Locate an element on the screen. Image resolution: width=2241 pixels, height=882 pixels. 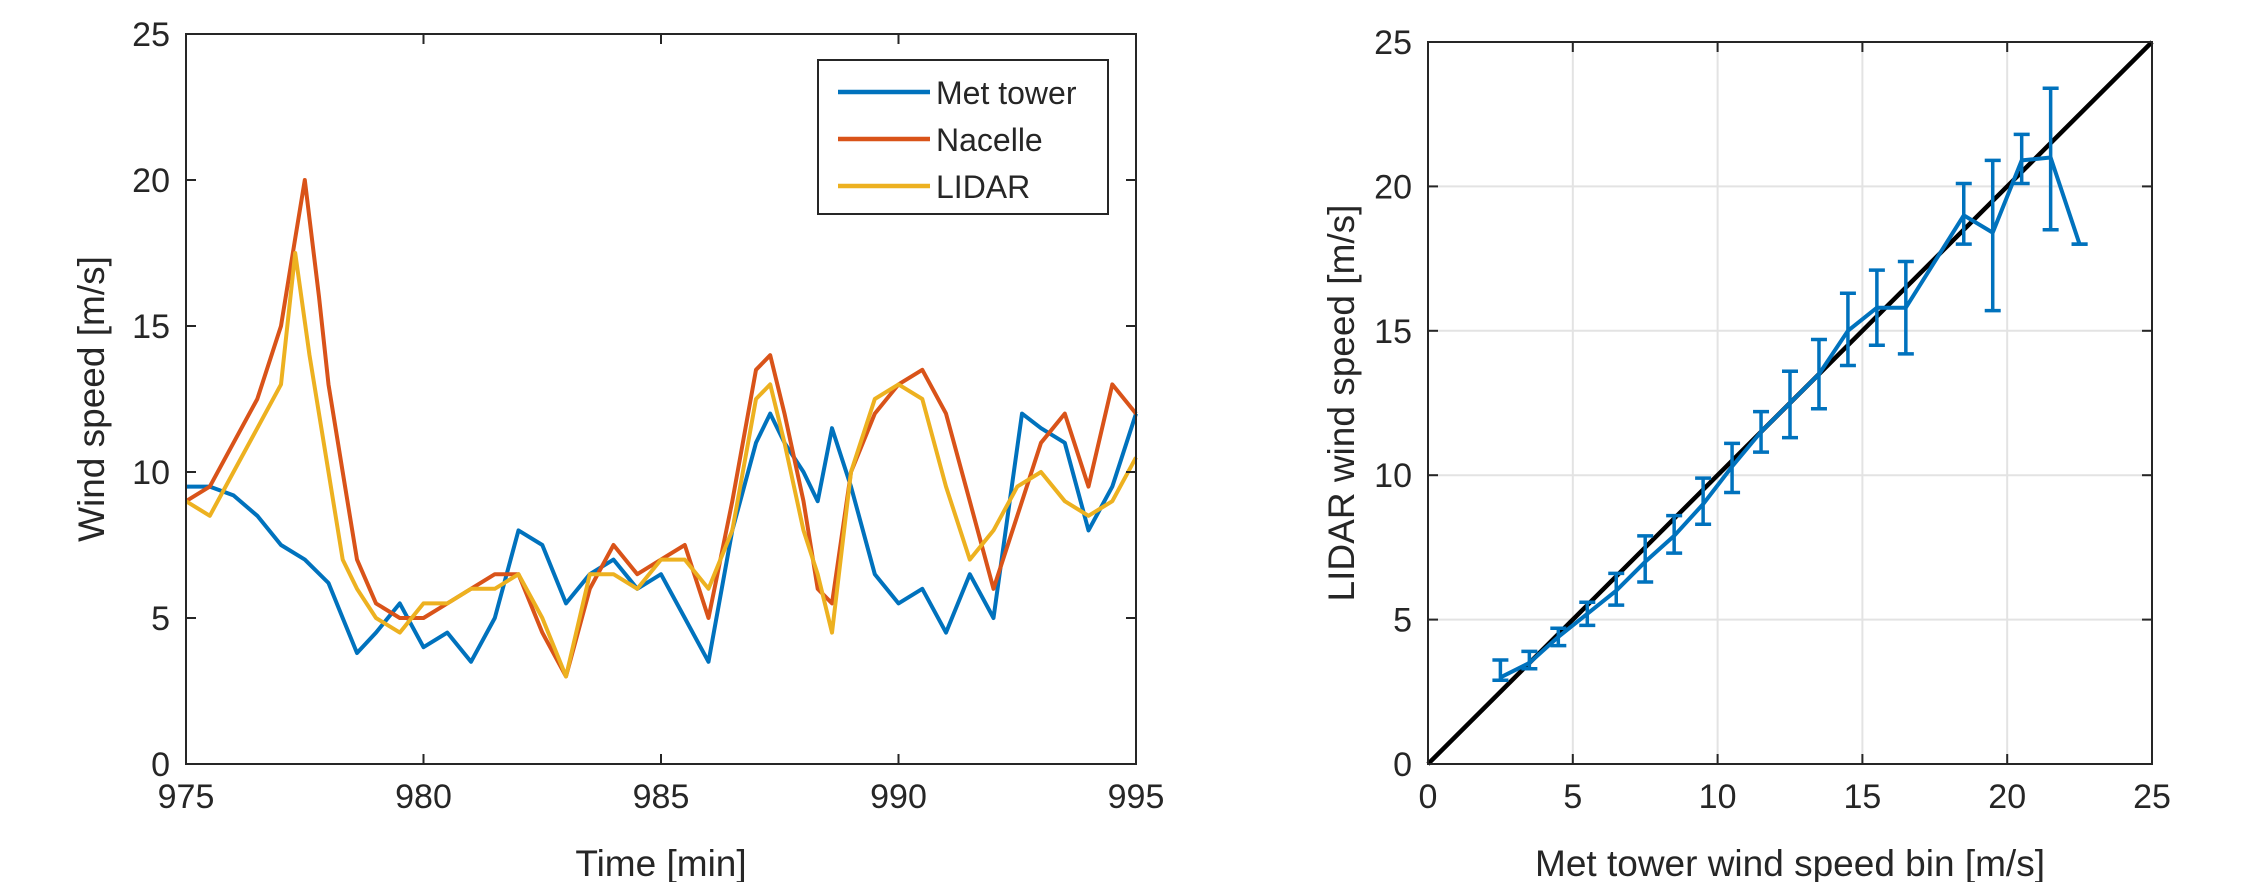
legend: Met tower Nacelle LIDAR is located at coordinates (963, 137).